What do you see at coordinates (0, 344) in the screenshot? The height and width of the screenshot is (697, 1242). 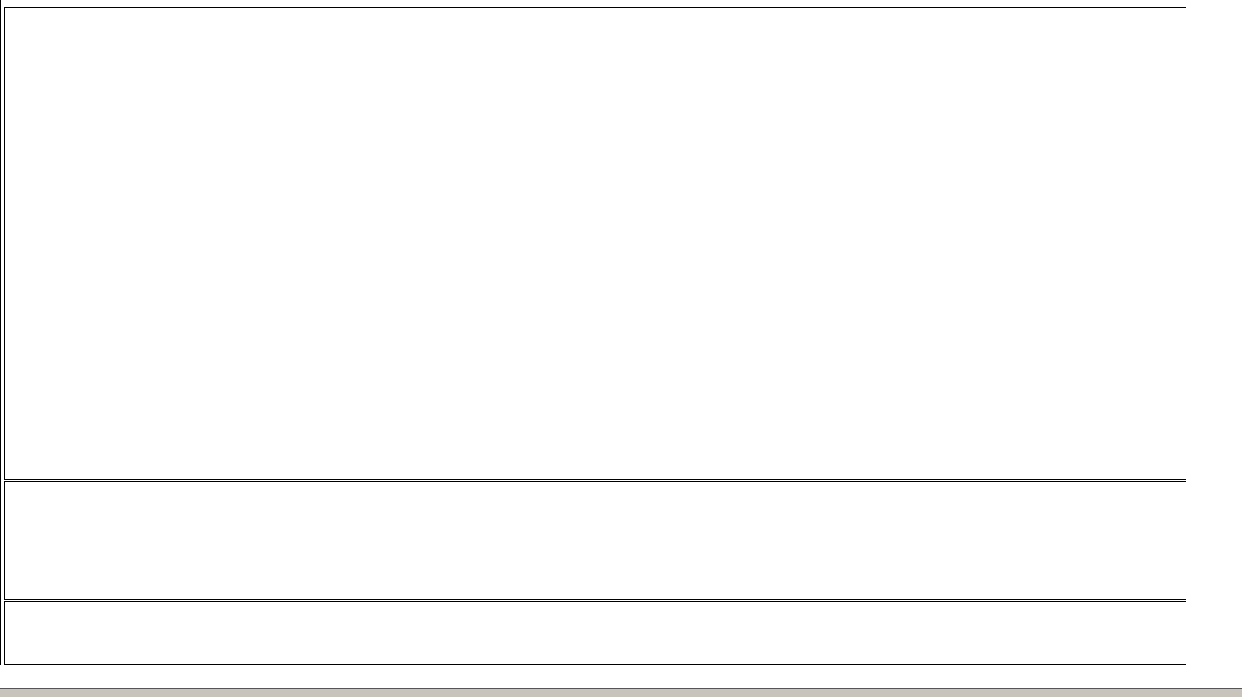 I see `window-left-border-outer` at bounding box center [0, 344].